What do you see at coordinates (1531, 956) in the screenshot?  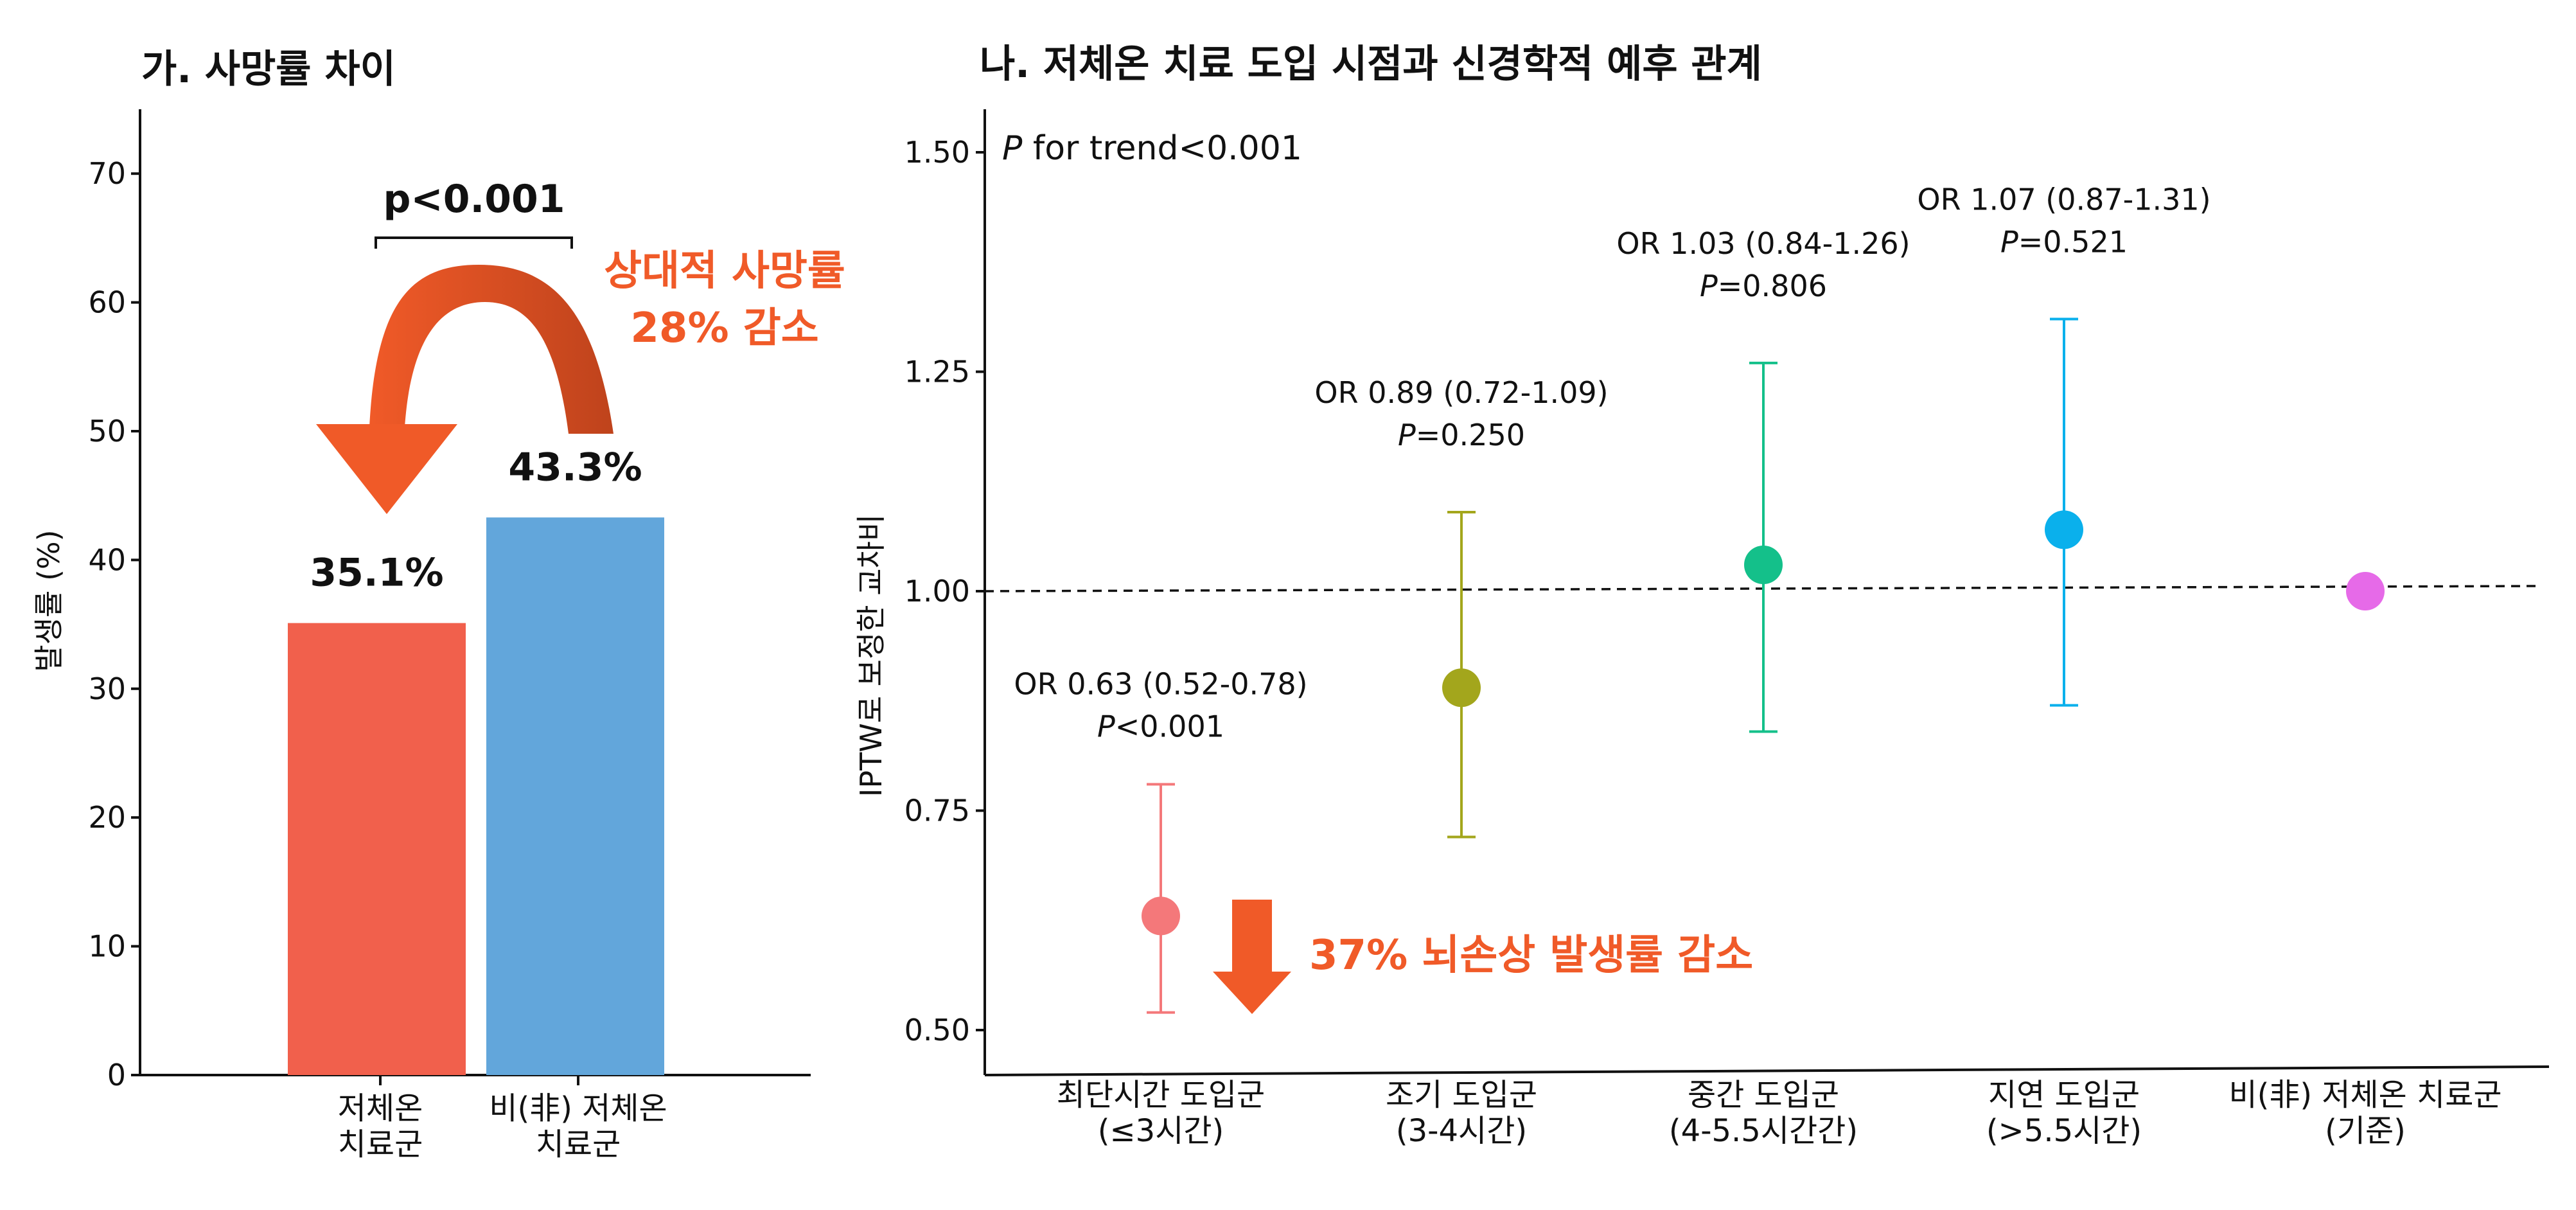 I see `brain-injury-callout: 37% 뇌손상 발생률 감소` at bounding box center [1531, 956].